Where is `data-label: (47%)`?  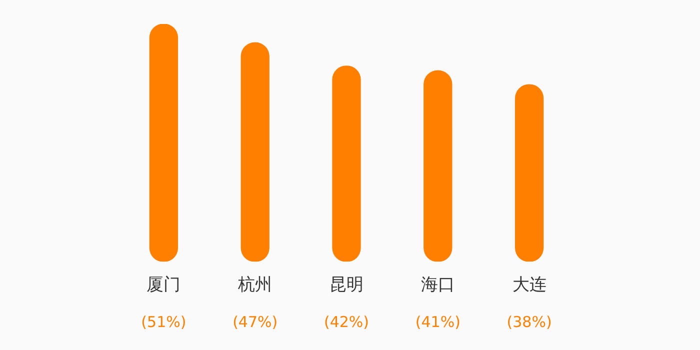
data-label: (47%) is located at coordinates (255, 321).